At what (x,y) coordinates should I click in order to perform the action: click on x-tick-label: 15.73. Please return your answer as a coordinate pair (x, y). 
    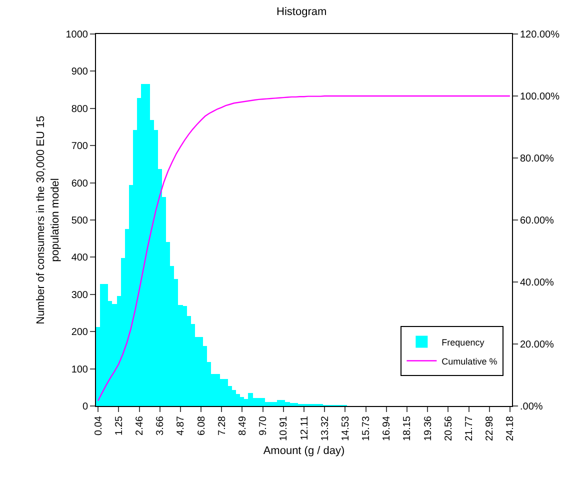
    Looking at the image, I should click on (366, 429).